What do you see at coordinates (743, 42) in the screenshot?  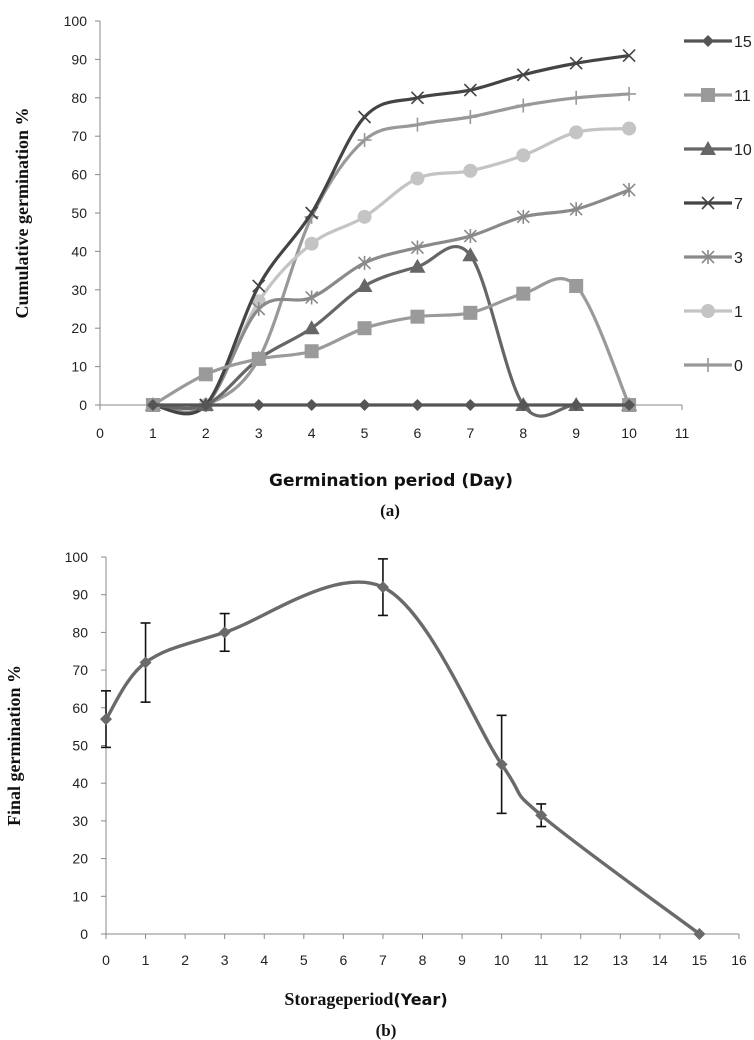 I see `legend-label: 15` at bounding box center [743, 42].